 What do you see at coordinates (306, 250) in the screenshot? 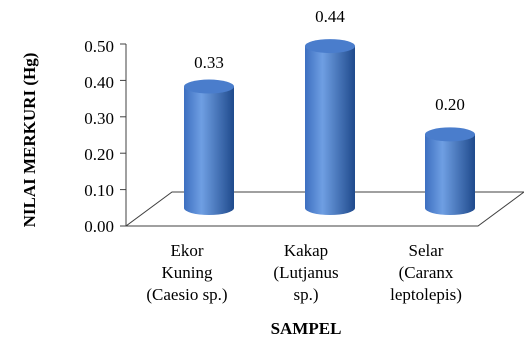
I see `category-label: Kakap` at bounding box center [306, 250].